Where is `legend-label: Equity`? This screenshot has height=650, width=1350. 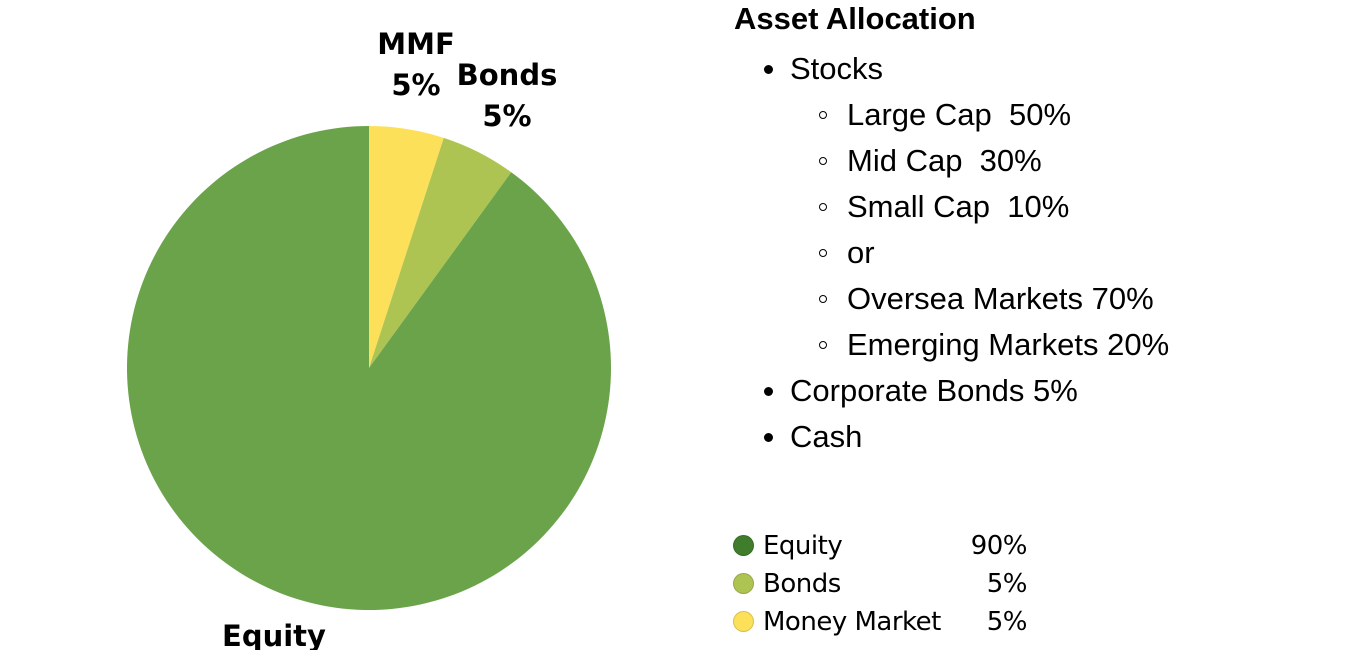 legend-label: Equity is located at coordinates (803, 546).